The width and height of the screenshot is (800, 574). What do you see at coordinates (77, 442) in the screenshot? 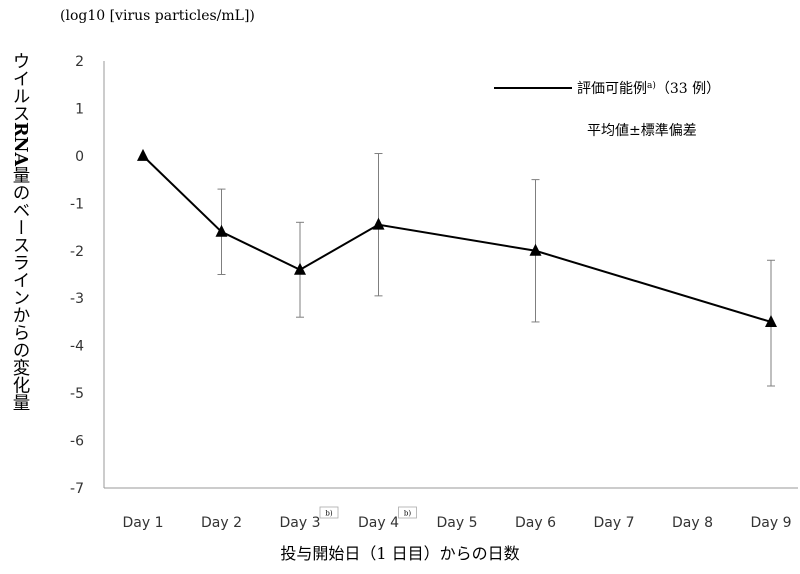
I see `y-tick-label: -6` at bounding box center [77, 442].